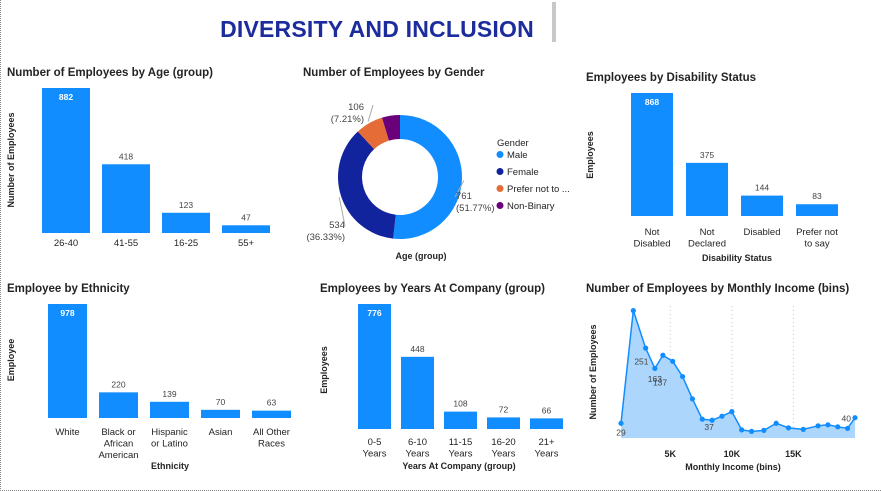 The height and width of the screenshot is (491, 881). What do you see at coordinates (347, 119) in the screenshot?
I see `slice-percent-label: (7.21%)` at bounding box center [347, 119].